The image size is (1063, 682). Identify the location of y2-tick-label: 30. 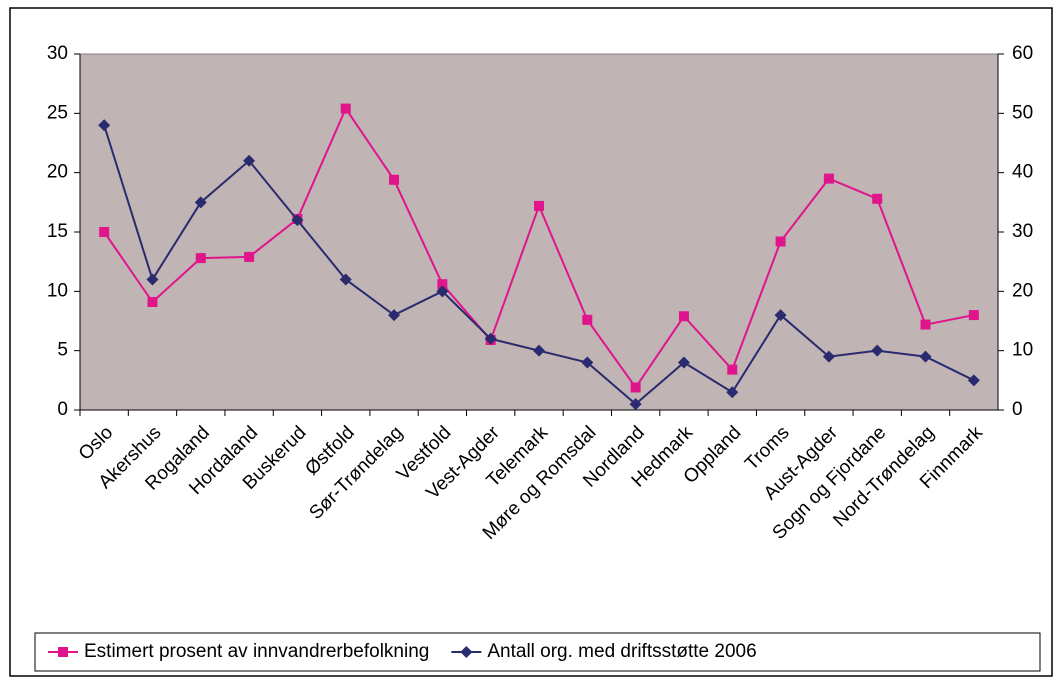
(1022, 231).